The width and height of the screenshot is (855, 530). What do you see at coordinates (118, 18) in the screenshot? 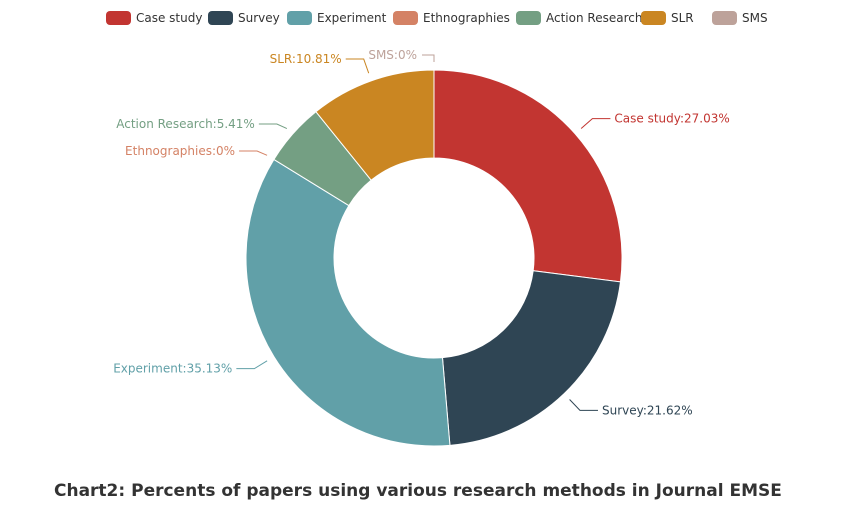
I see `legend-swatch-case-study` at bounding box center [118, 18].